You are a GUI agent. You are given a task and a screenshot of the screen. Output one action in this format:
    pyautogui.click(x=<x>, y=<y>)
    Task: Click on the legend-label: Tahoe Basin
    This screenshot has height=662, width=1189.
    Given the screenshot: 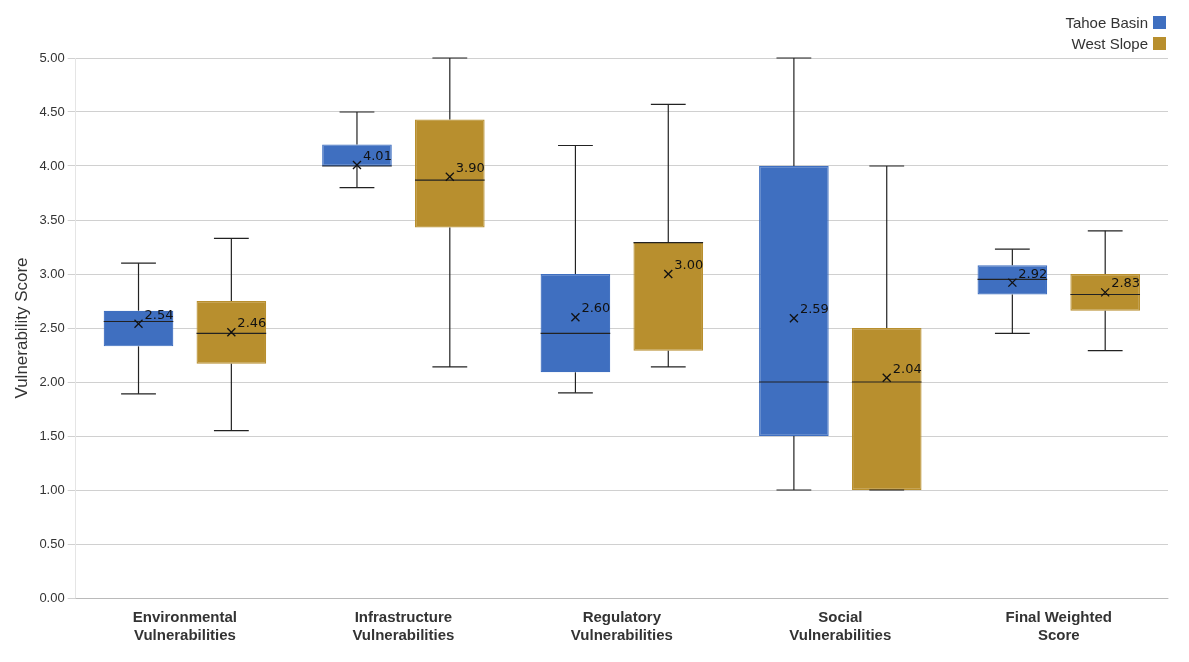 What is the action you would take?
    pyautogui.click(x=1106, y=22)
    